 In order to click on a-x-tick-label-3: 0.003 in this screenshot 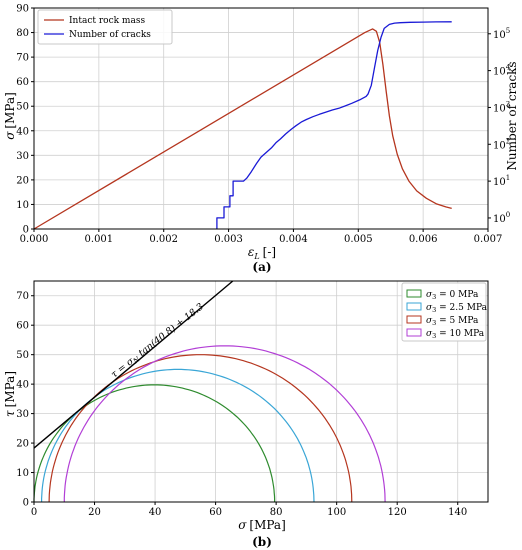, I will do `click(228, 239)`.